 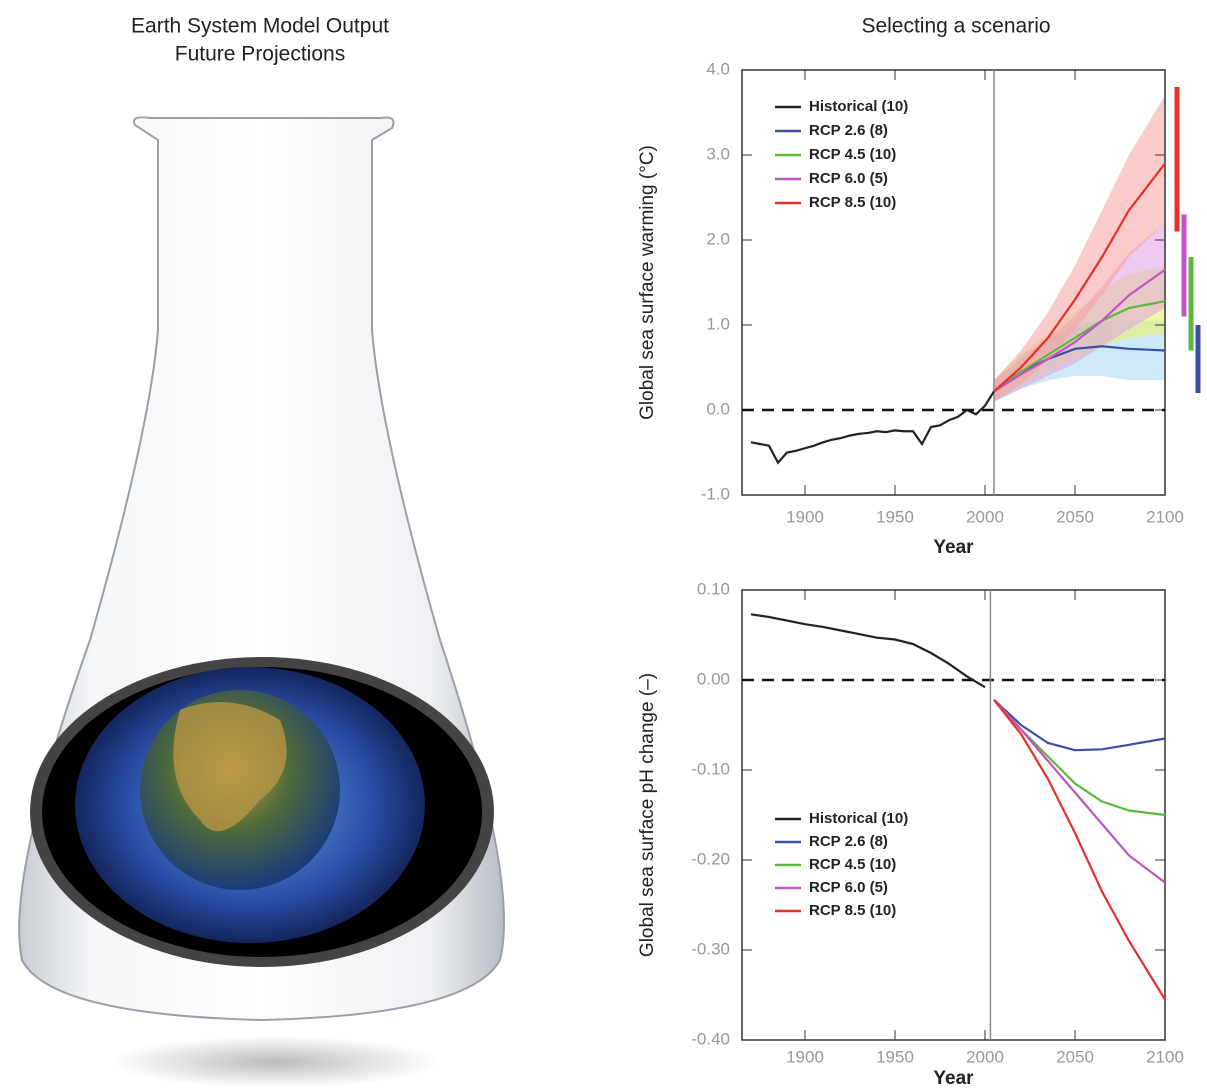 I want to click on continent, so click(x=230, y=767).